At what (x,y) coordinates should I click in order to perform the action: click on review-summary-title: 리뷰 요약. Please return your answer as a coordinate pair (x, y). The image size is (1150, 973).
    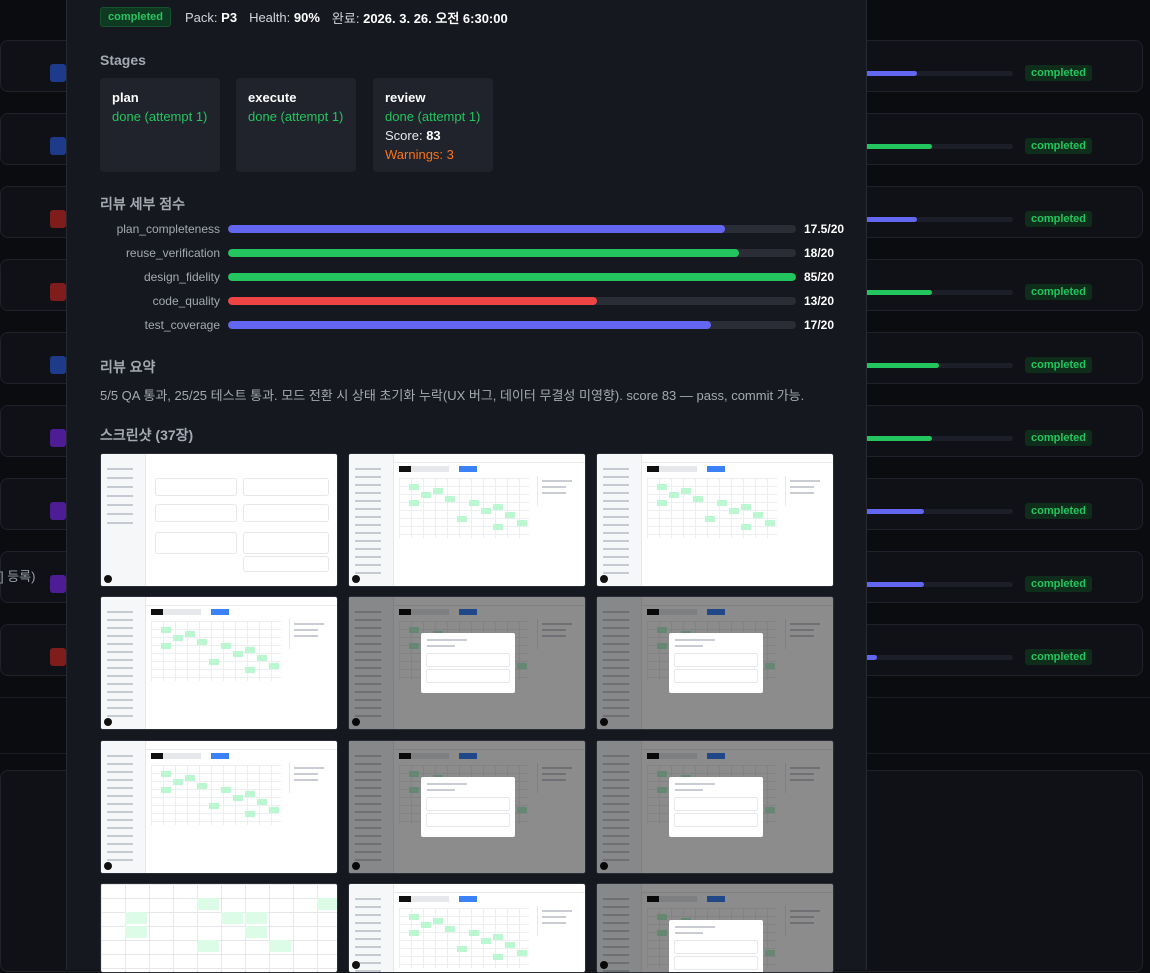
    Looking at the image, I should click on (128, 367).